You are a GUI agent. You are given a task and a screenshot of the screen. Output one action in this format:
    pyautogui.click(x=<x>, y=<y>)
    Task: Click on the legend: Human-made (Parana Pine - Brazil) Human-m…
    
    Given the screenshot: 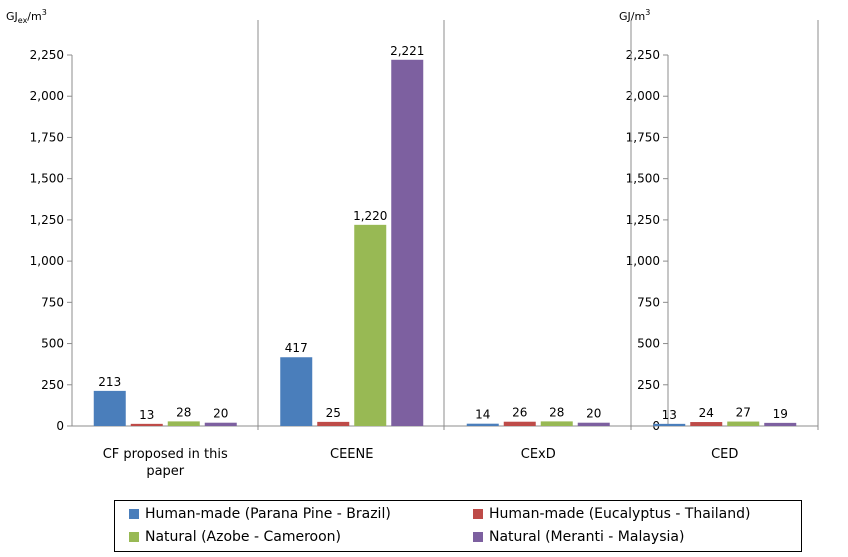 What is the action you would take?
    pyautogui.click(x=458, y=526)
    